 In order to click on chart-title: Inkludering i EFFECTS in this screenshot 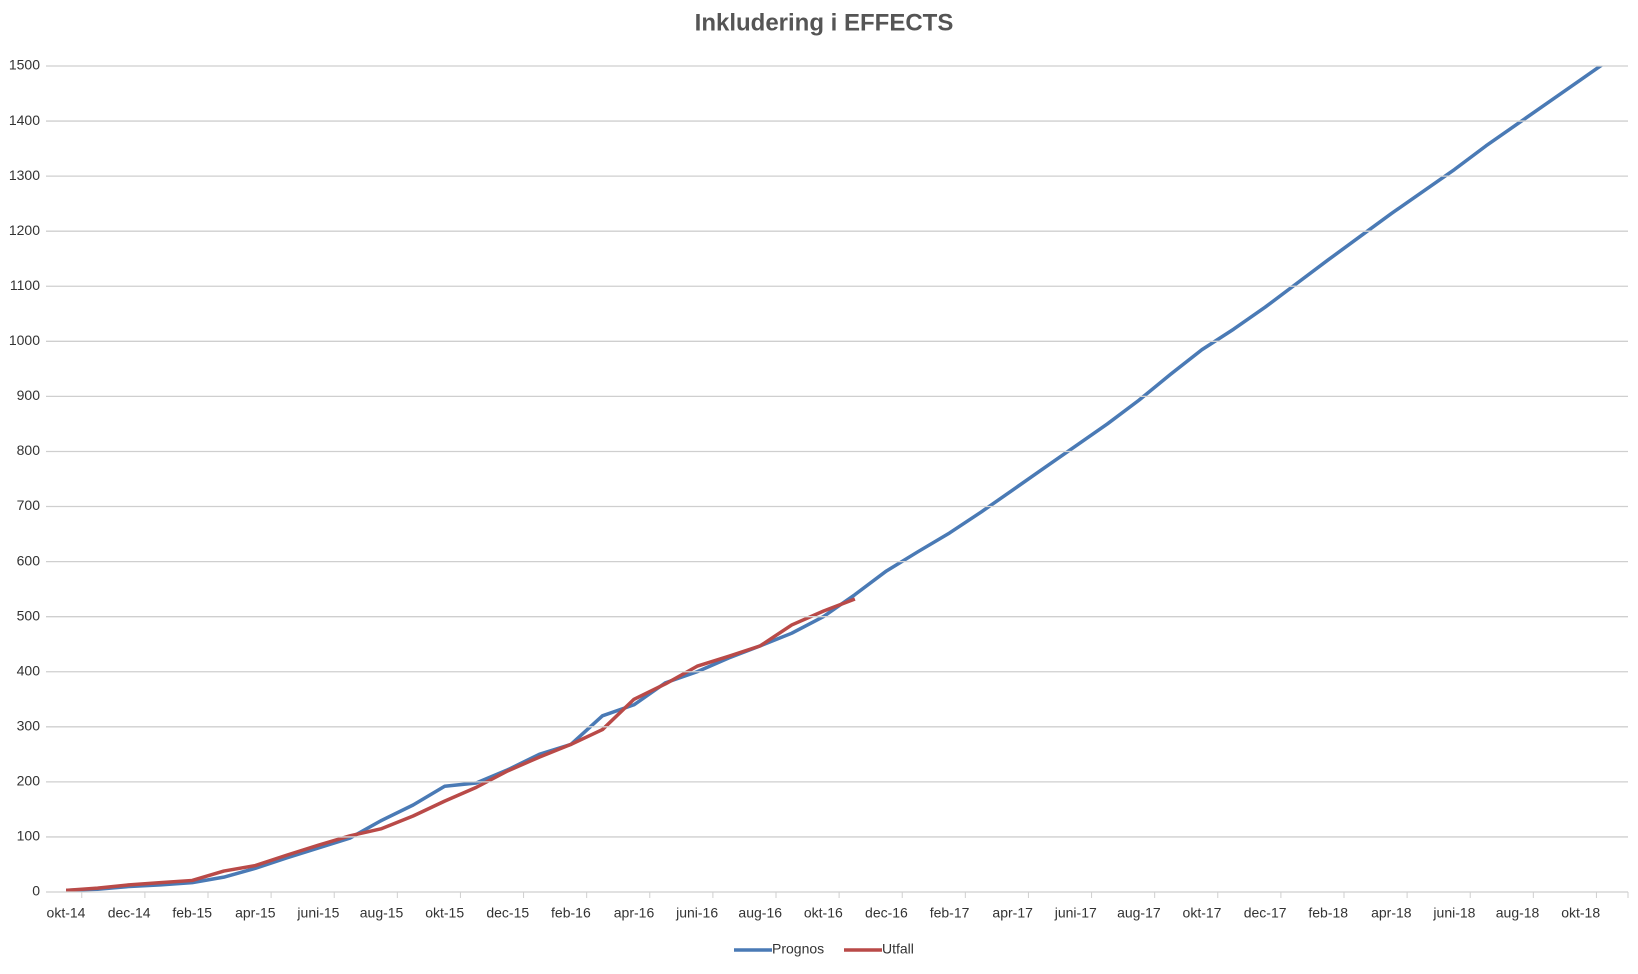, I will do `click(824, 22)`.